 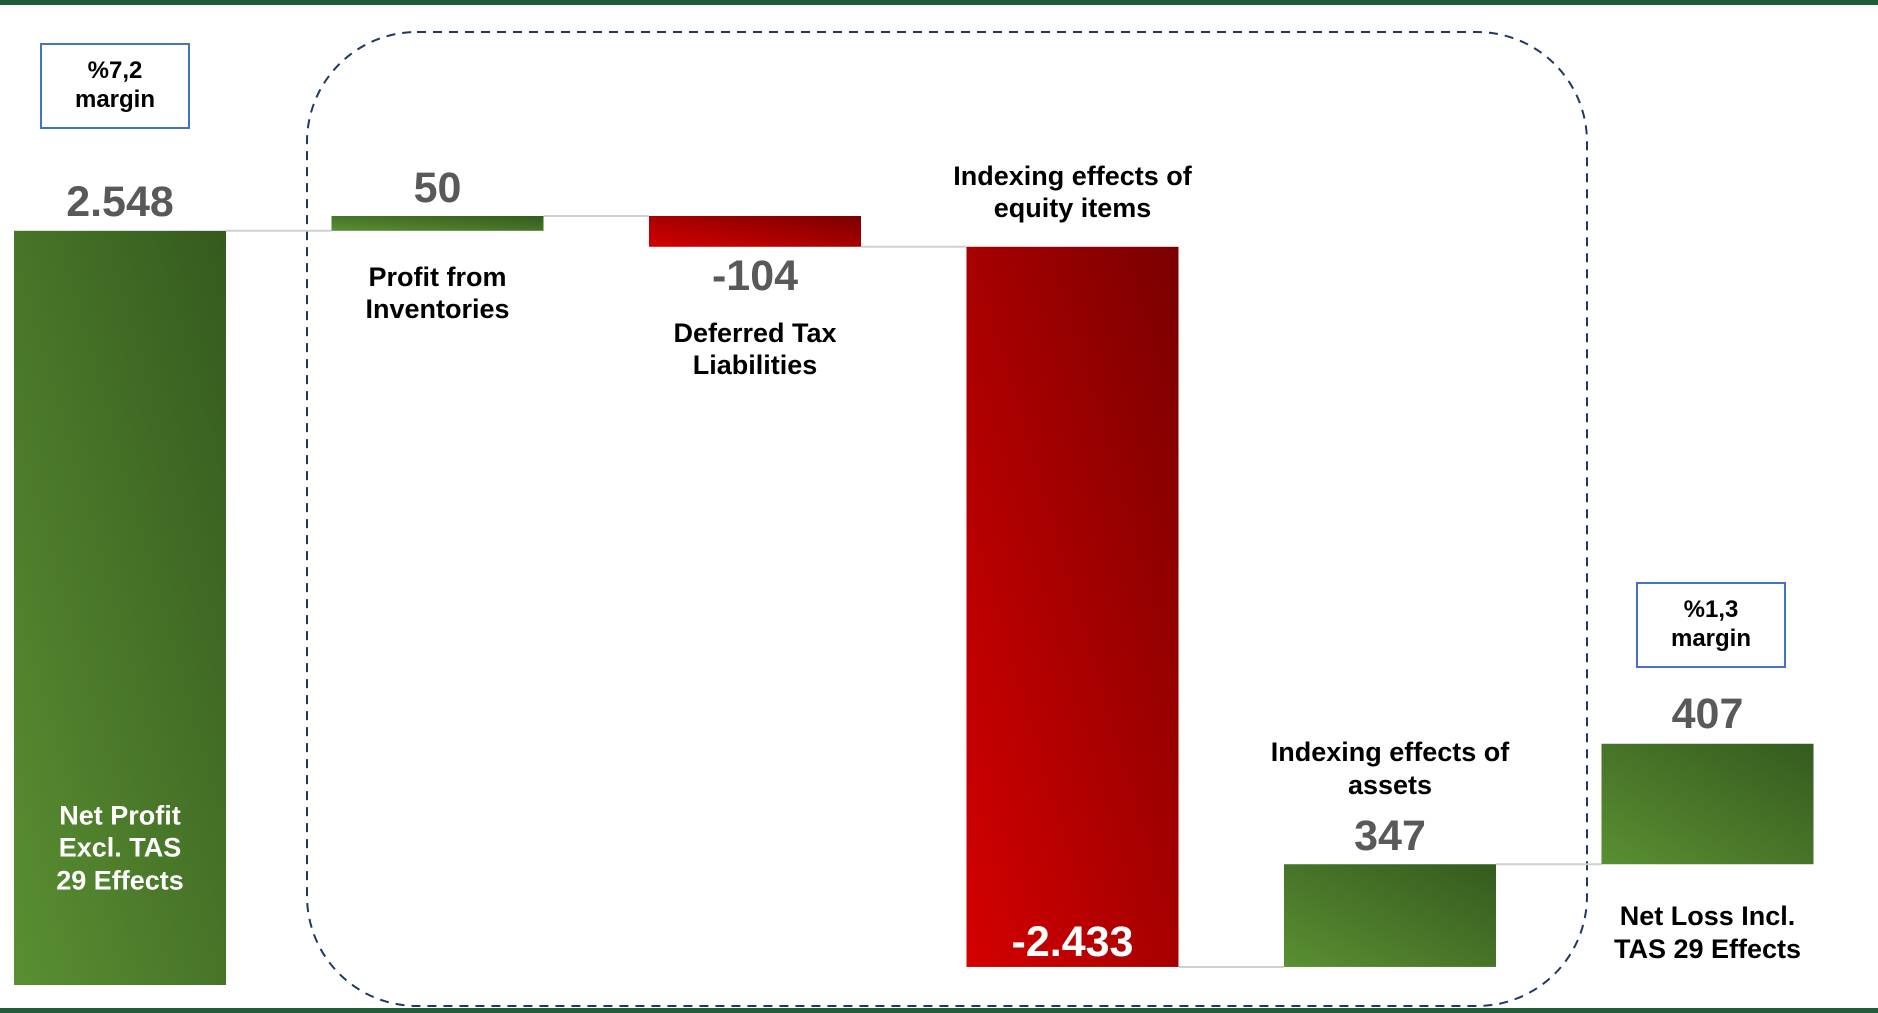 I want to click on category-label: Indexing effects of assets, so click(x=1390, y=768).